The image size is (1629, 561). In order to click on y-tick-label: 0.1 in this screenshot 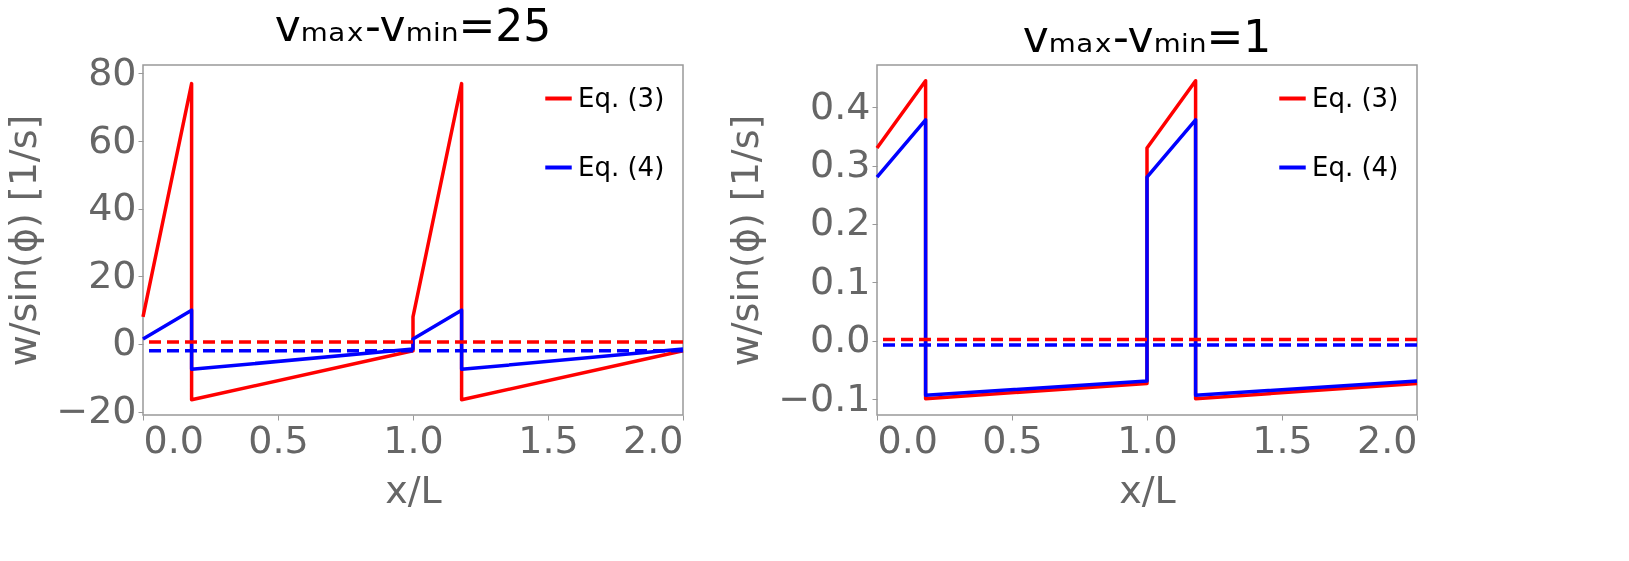, I will do `click(840, 280)`.